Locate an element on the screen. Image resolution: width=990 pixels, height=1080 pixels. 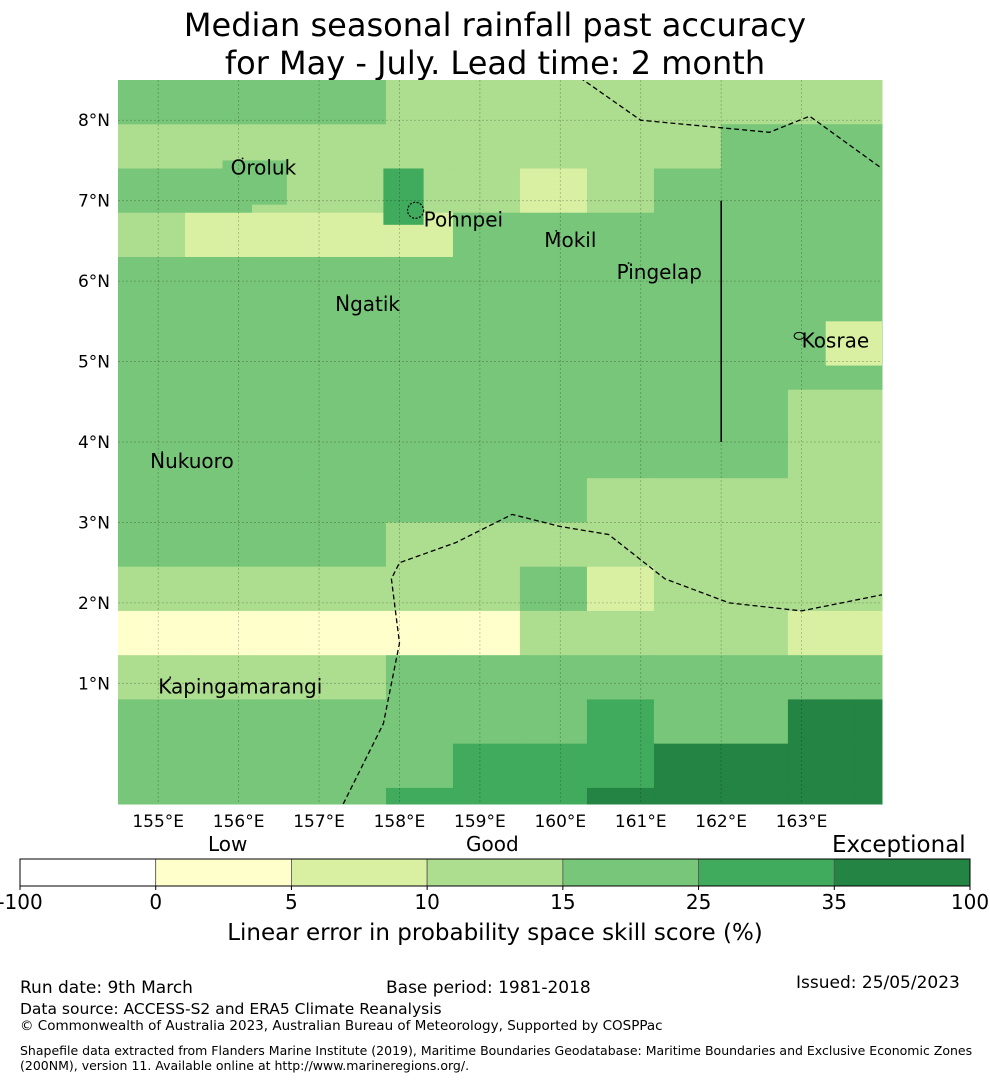
colorbar-tick-label: -100 is located at coordinates (21, 902).